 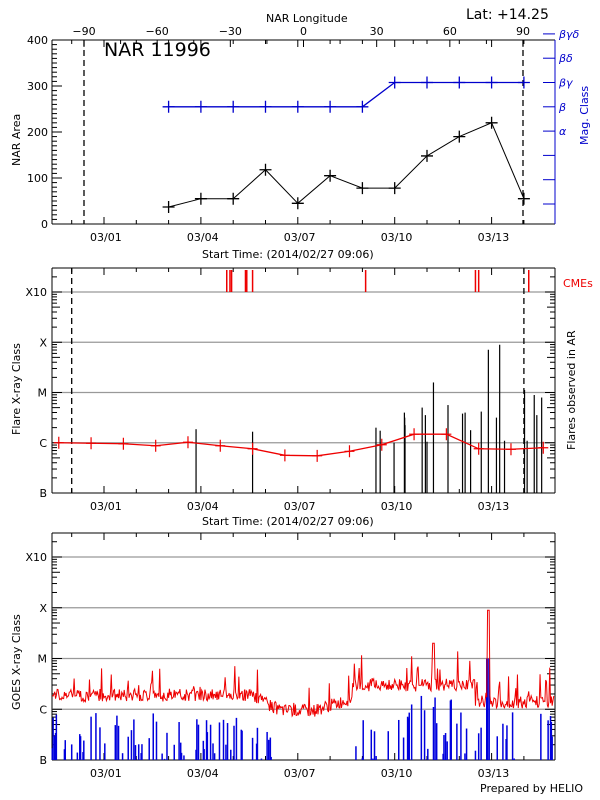 What do you see at coordinates (303, 663) in the screenshot?
I see `goes-long-line` at bounding box center [303, 663].